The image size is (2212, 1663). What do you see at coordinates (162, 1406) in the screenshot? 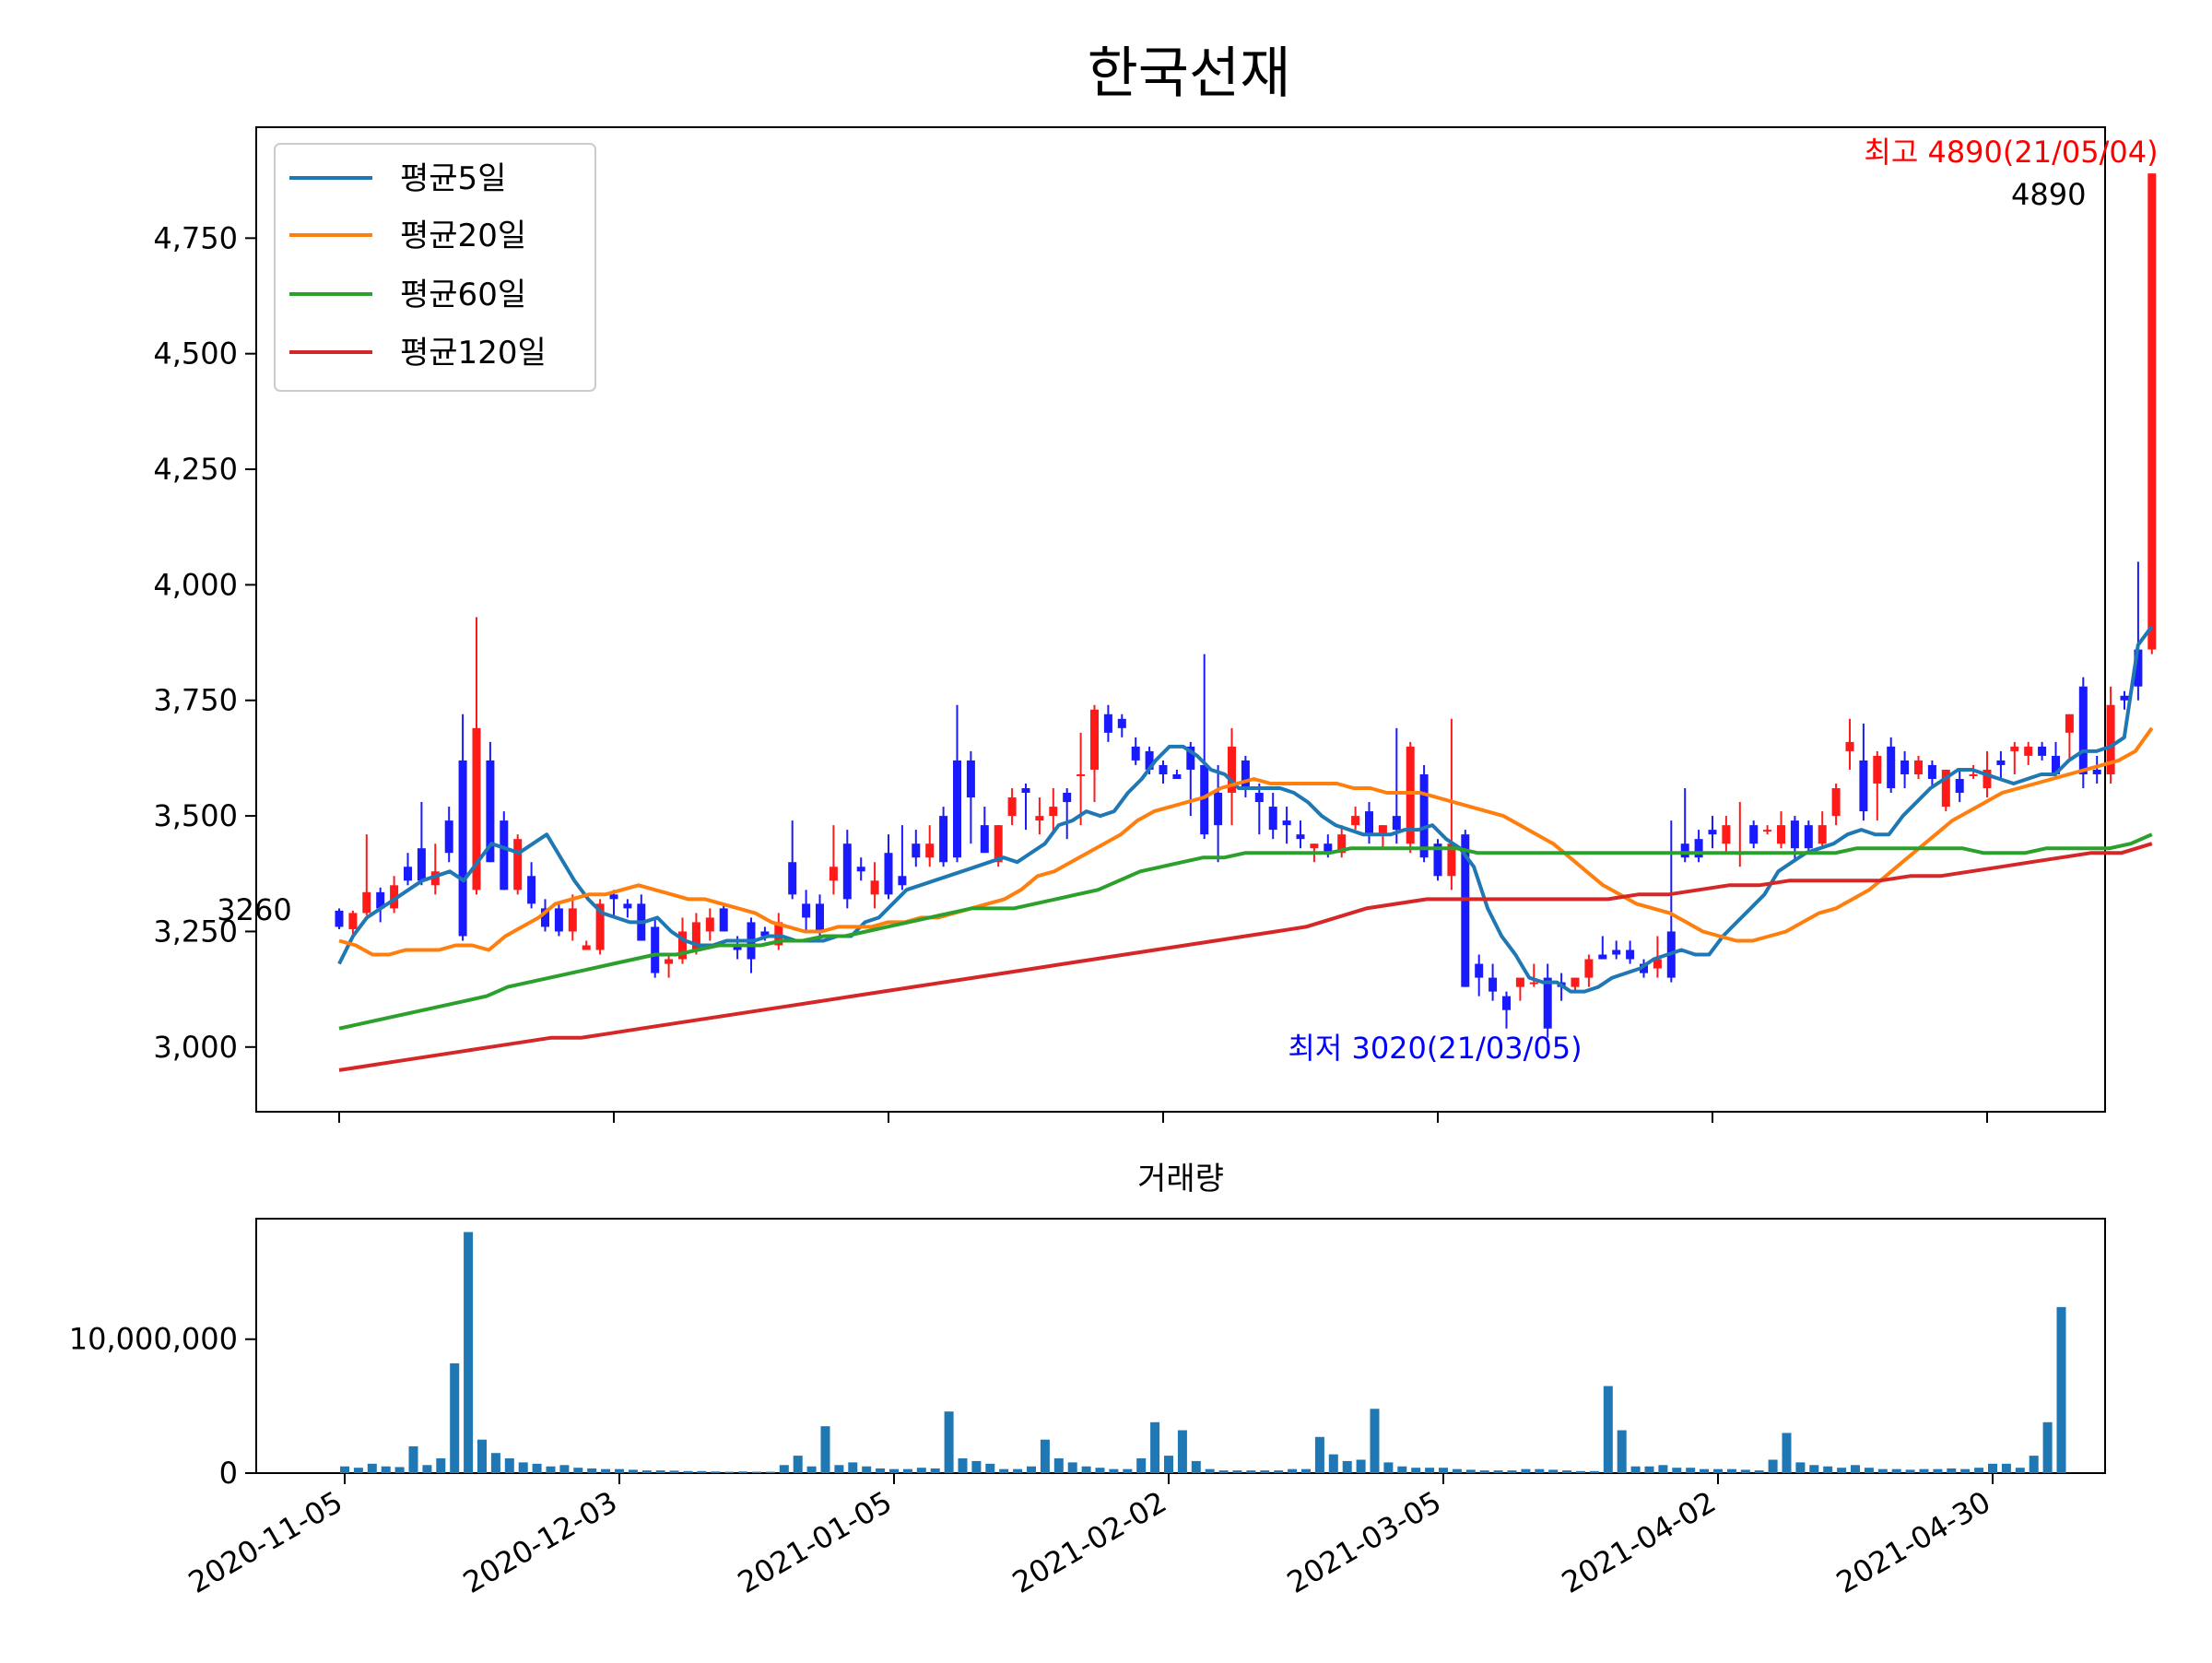
I see `volume-y-axis: 0 10,000,000` at bounding box center [162, 1406].